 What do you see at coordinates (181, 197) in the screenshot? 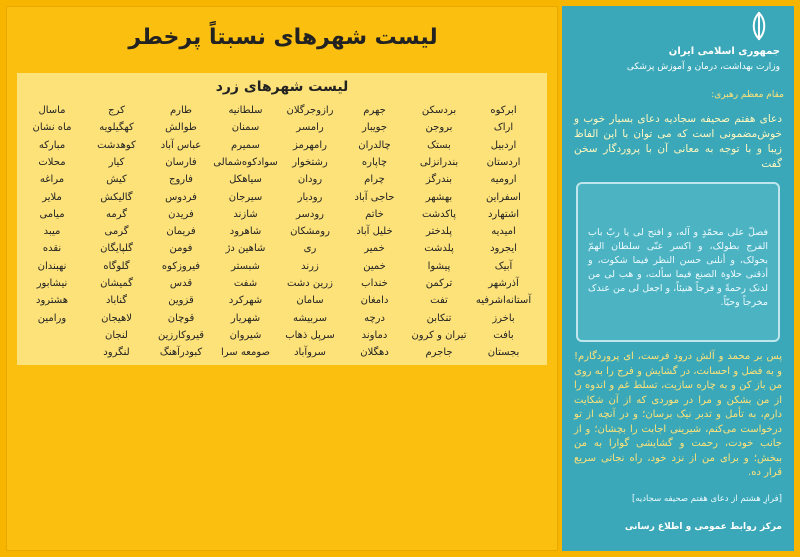
I see `city: فردوس` at bounding box center [181, 197].